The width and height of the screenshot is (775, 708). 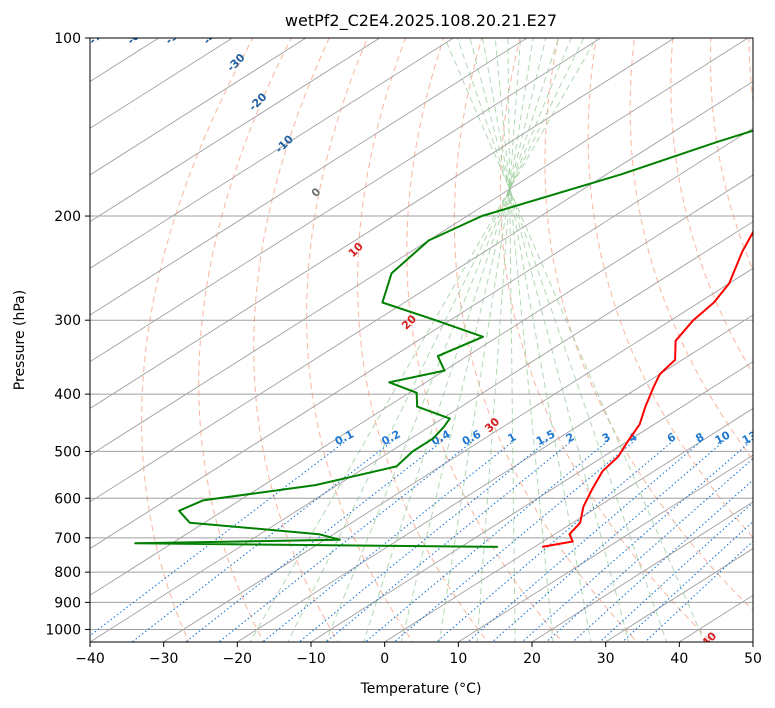 What do you see at coordinates (647, 389) in the screenshot?
I see `temperature-line` at bounding box center [647, 389].